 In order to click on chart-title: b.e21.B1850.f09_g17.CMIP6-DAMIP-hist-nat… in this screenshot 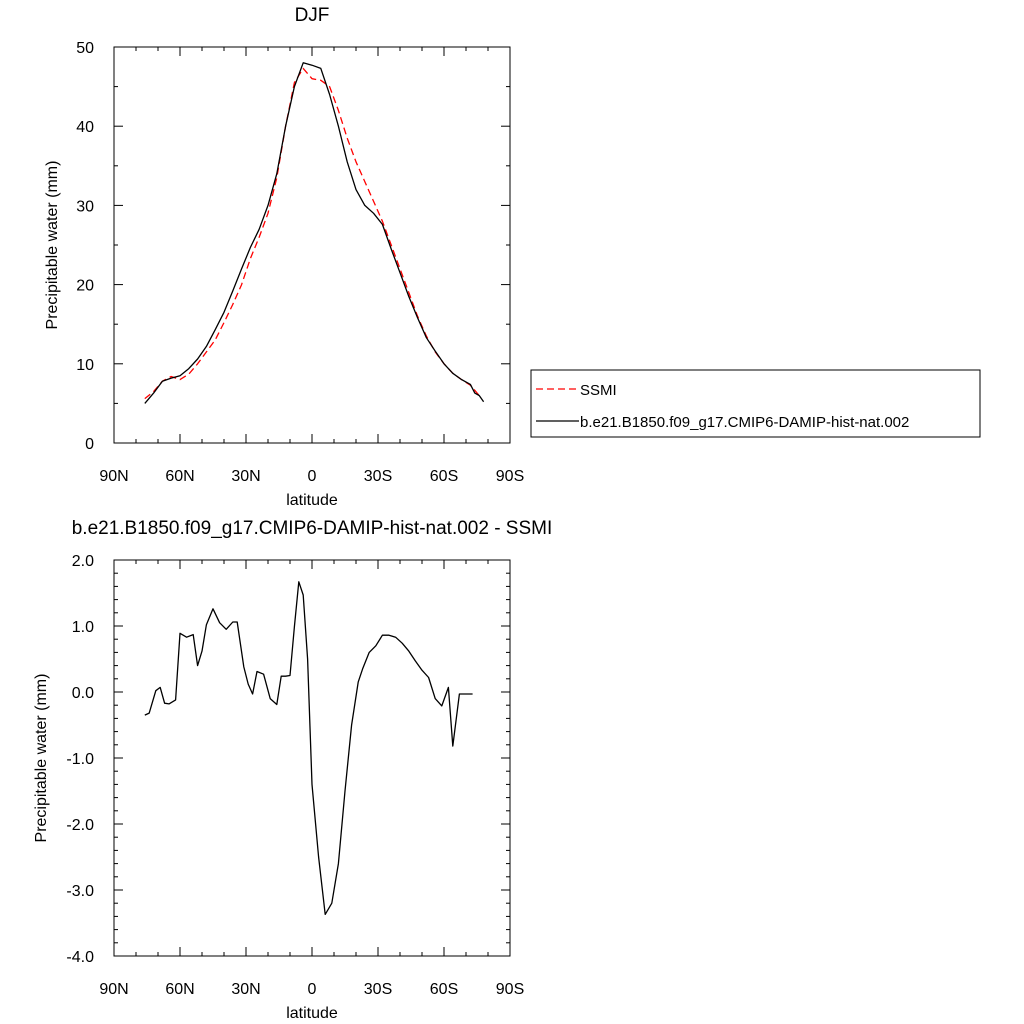, I will do `click(312, 528)`.